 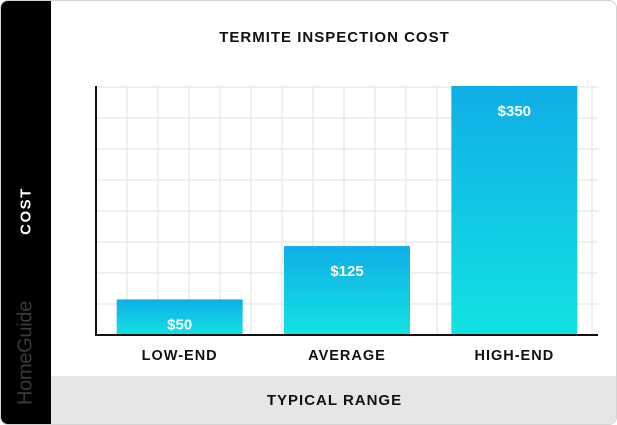 I want to click on category-labels: LOW-END AVERAGE HIGH-END, so click(x=348, y=356).